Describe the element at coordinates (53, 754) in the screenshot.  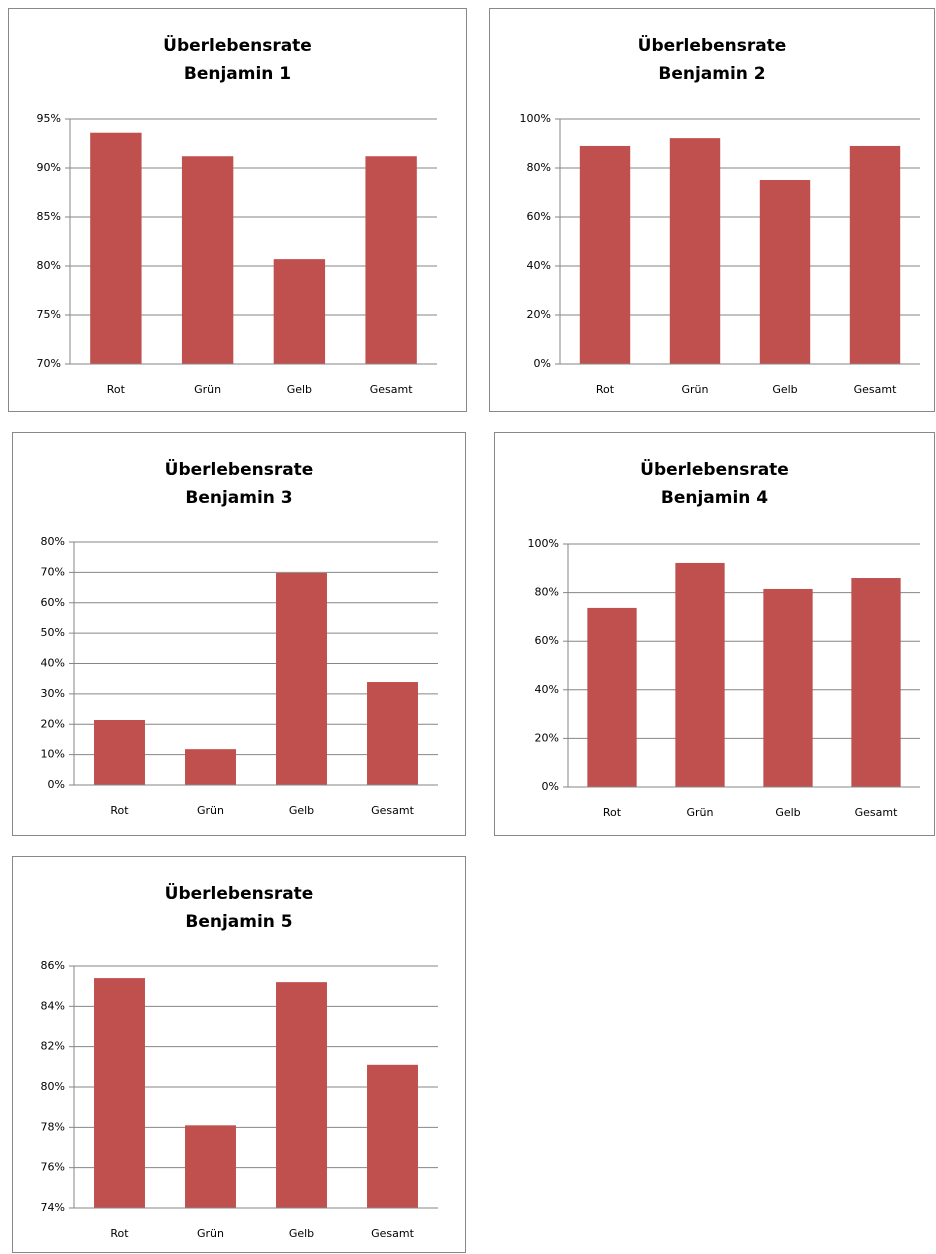
I see `y-tick-label: 10%` at that location.